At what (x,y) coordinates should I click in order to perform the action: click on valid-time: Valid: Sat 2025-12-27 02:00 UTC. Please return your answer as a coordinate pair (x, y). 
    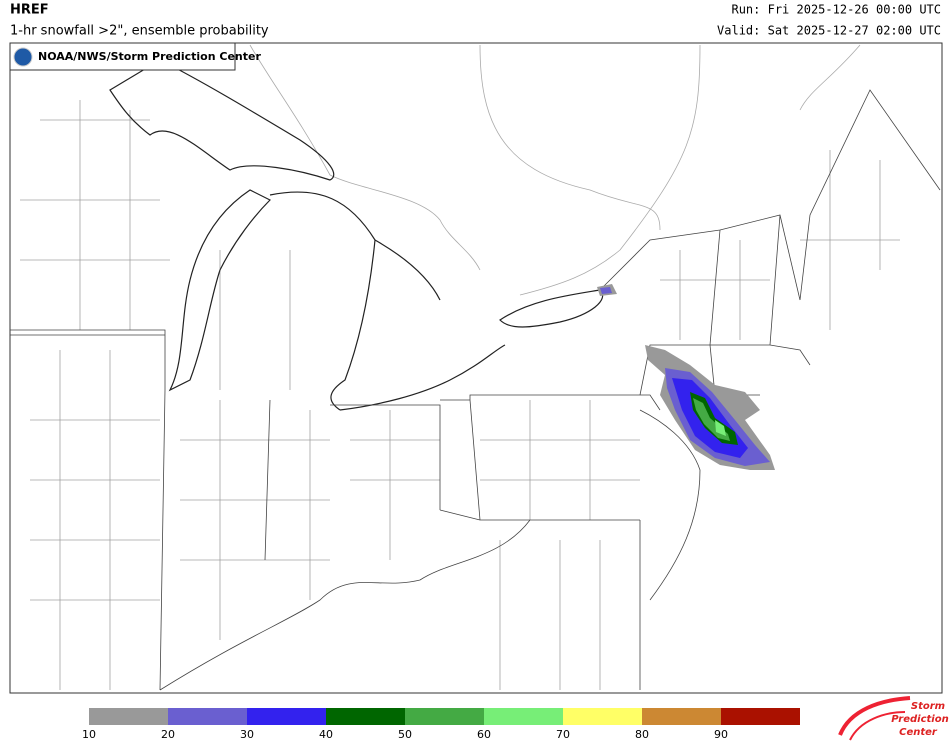
    Looking at the image, I should click on (829, 31).